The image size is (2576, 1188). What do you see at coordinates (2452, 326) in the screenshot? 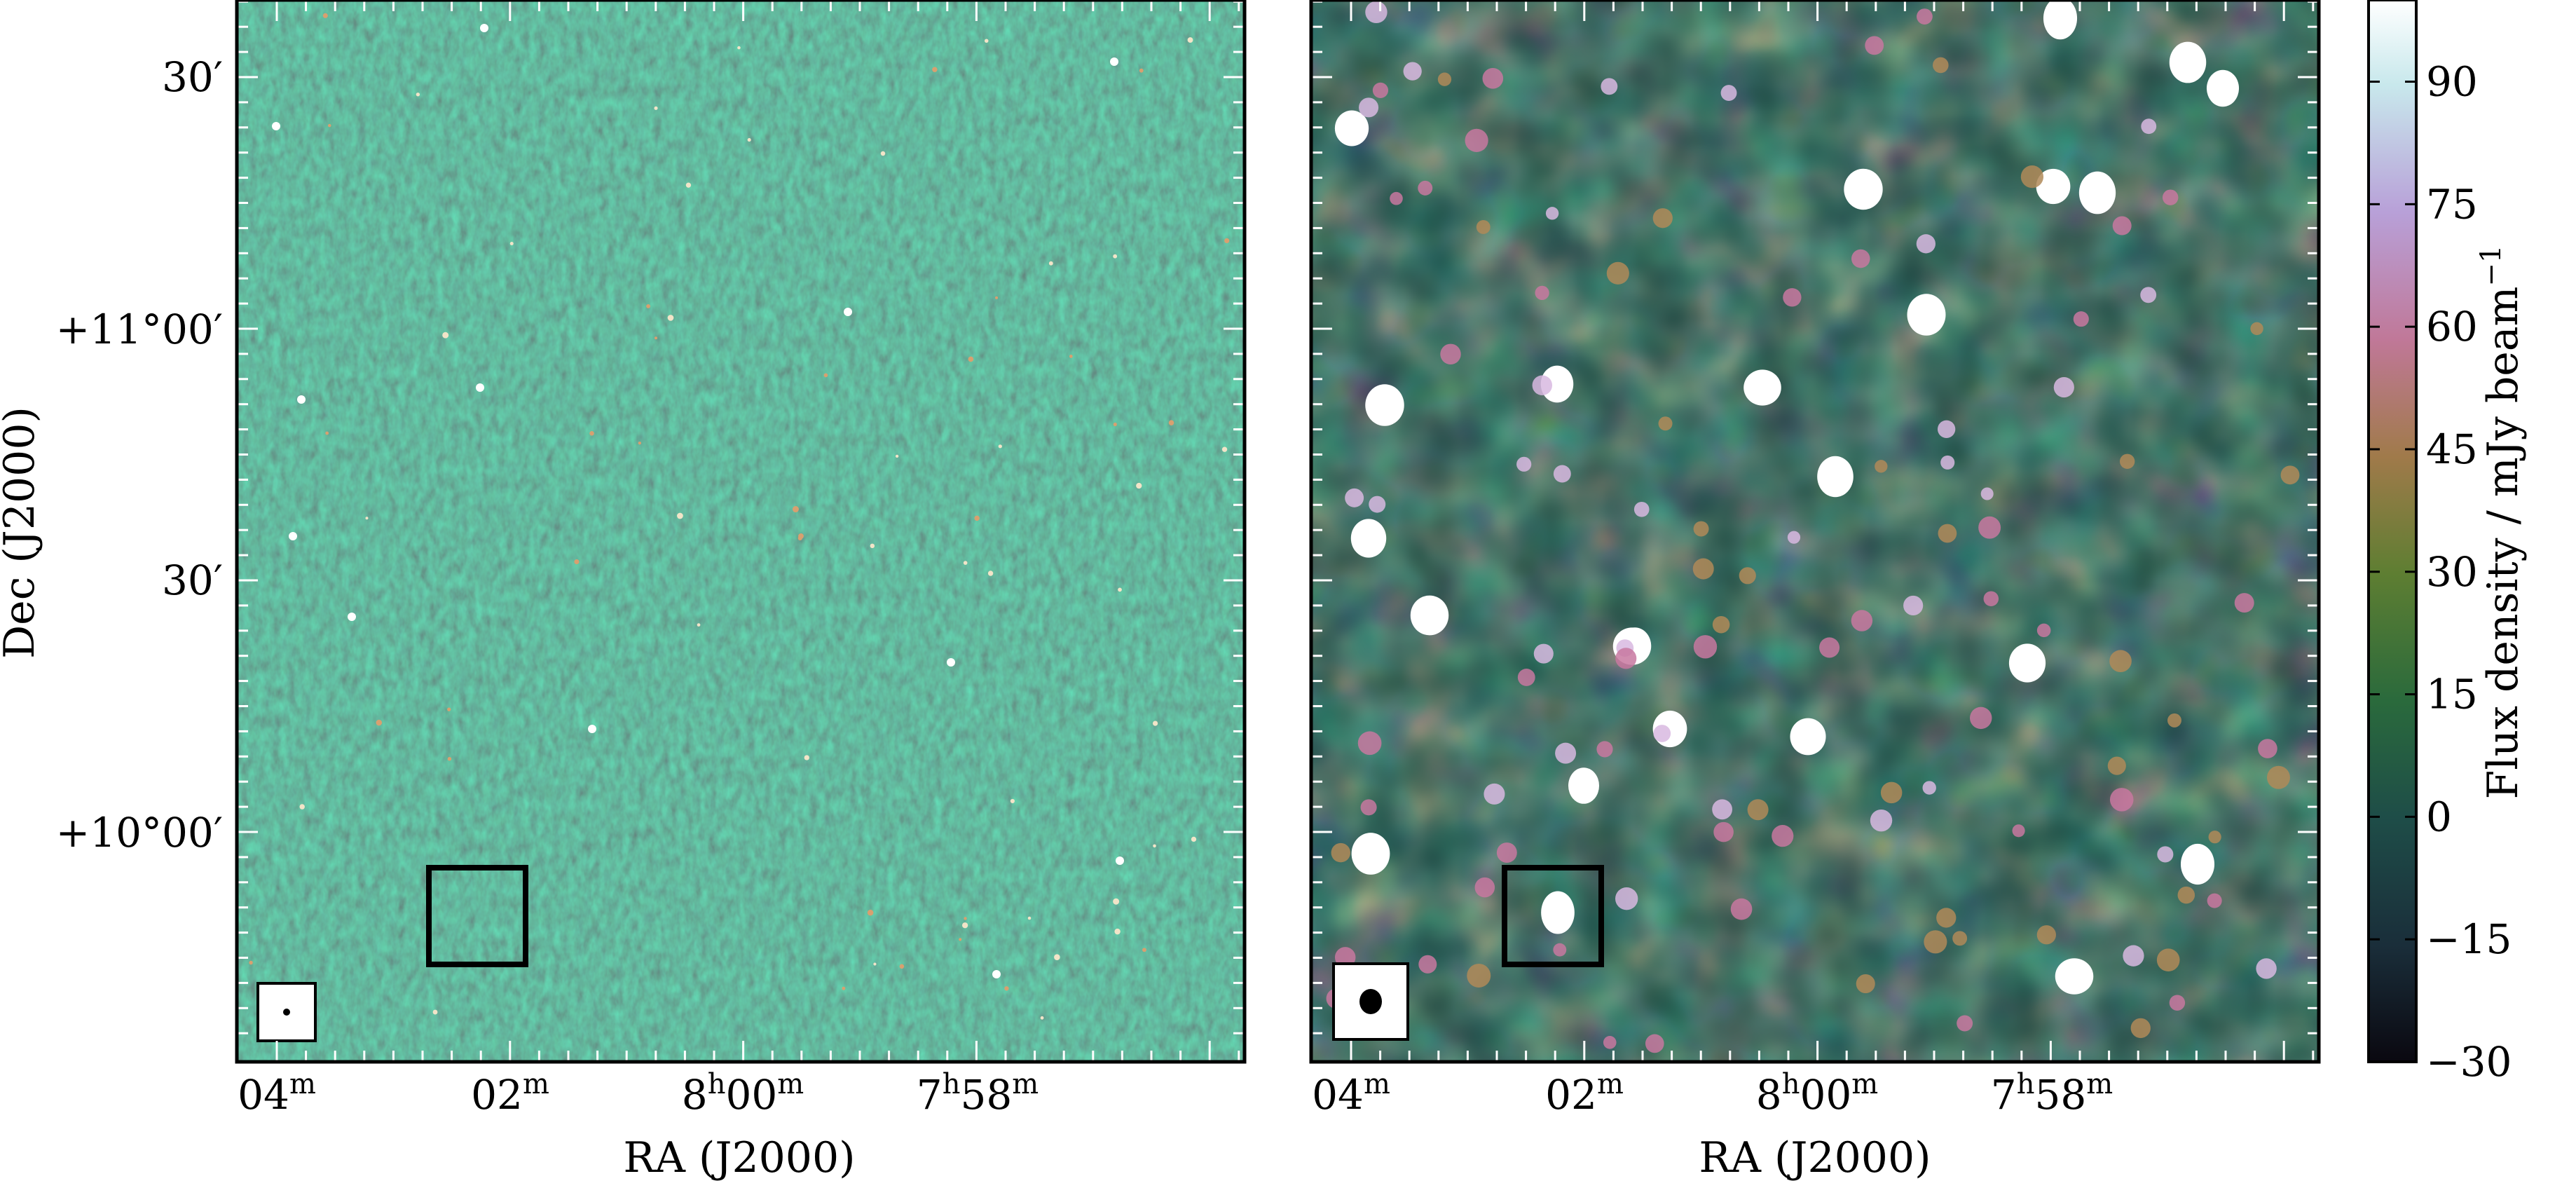
I see `colorbar-tick-label: 60` at bounding box center [2452, 326].